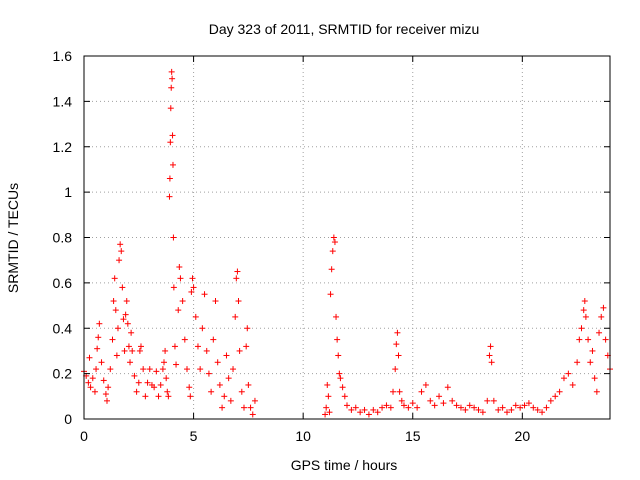 Image resolution: width=640 pixels, height=480 pixels. What do you see at coordinates (63, 237) in the screenshot?
I see `y-tick-labels: 0 0.2 0.4 0.6 0.8 1 1.2 1.4 1.6` at bounding box center [63, 237].